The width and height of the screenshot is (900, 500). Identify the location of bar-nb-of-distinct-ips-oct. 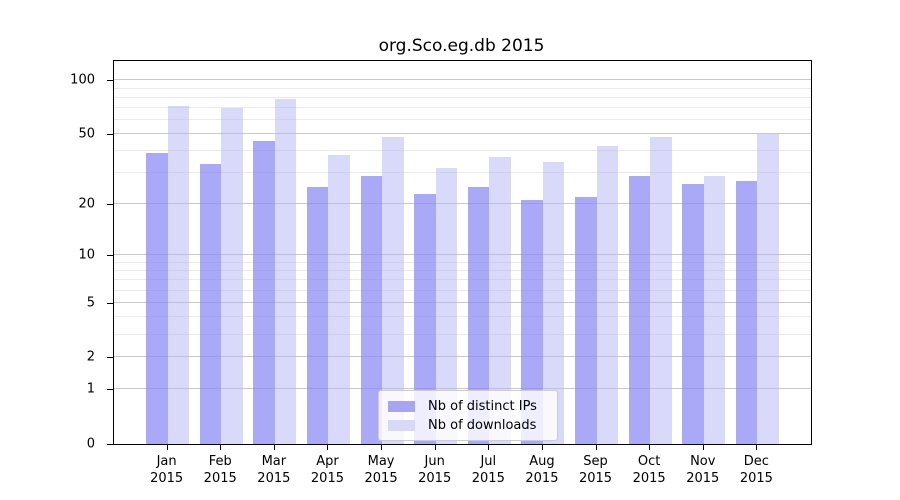
(639, 309).